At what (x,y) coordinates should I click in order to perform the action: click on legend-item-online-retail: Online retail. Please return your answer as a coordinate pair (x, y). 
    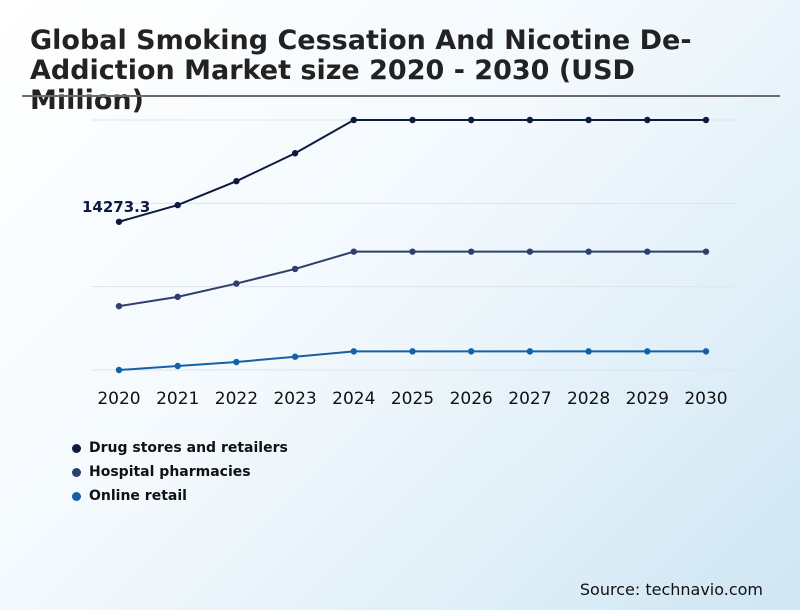
    Looking at the image, I should click on (180, 496).